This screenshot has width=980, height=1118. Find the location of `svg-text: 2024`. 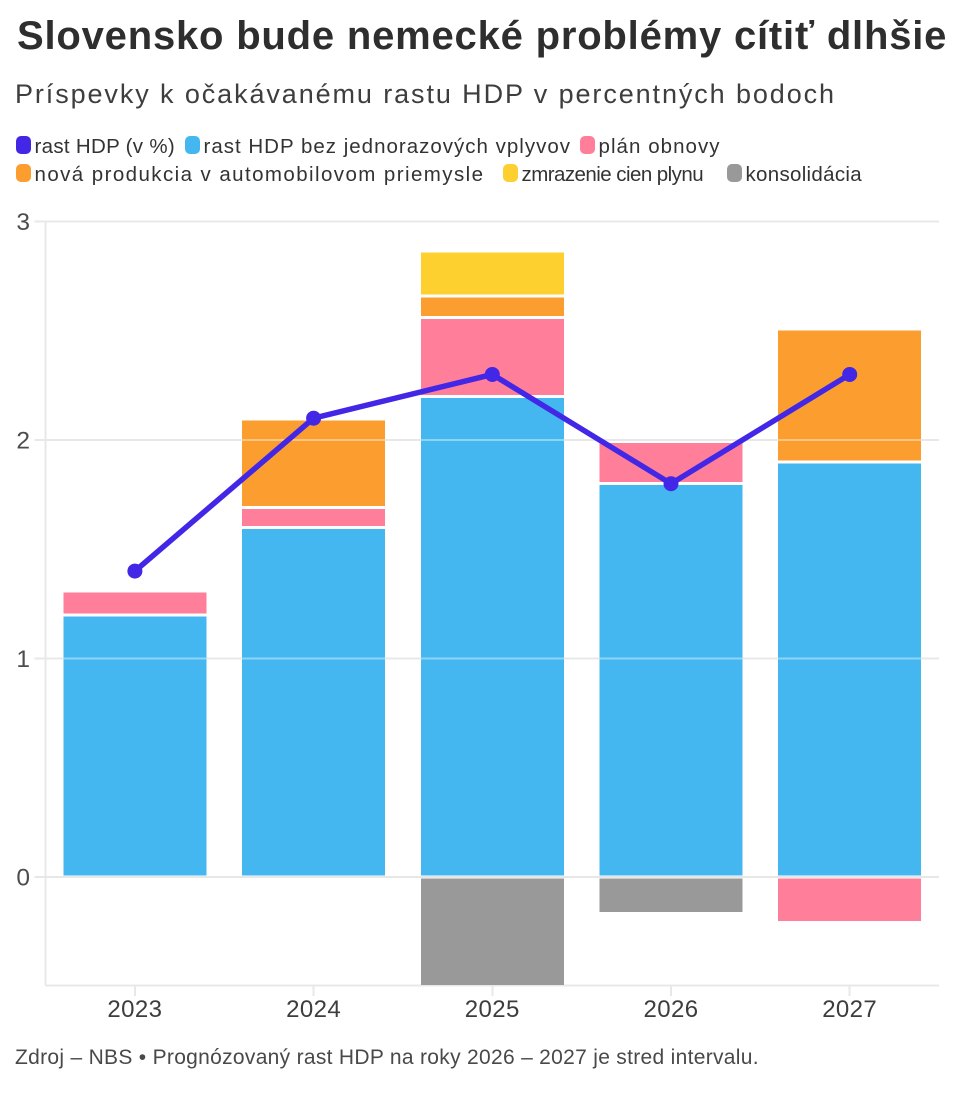

svg-text: 2024 is located at coordinates (313, 1009).